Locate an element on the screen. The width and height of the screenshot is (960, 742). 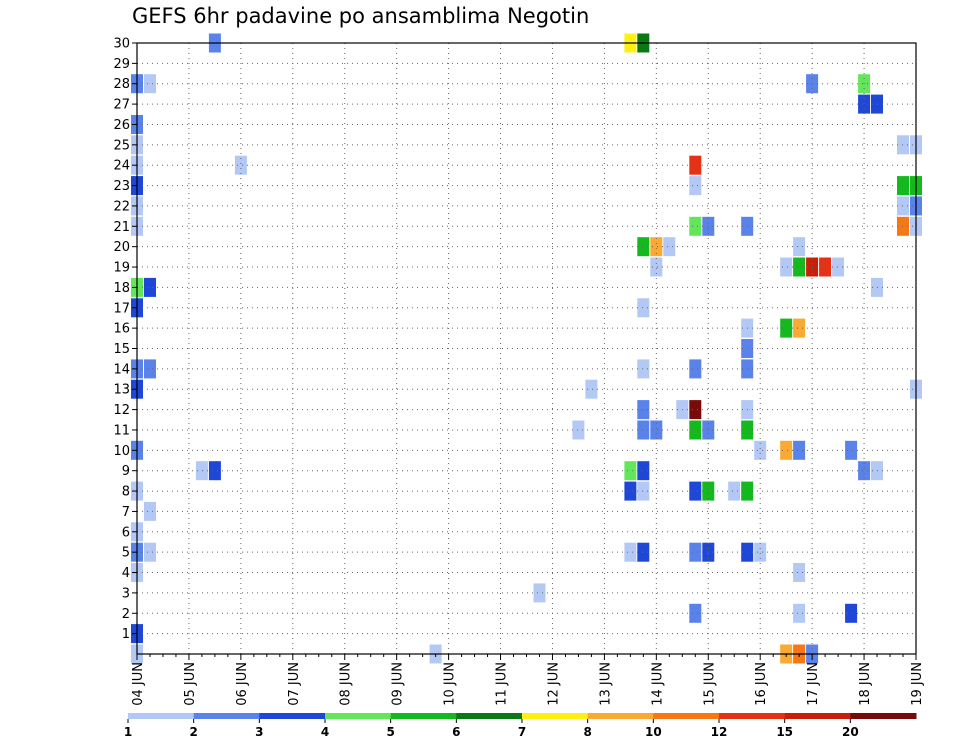
colorbar-label: 10 is located at coordinates (653, 732).